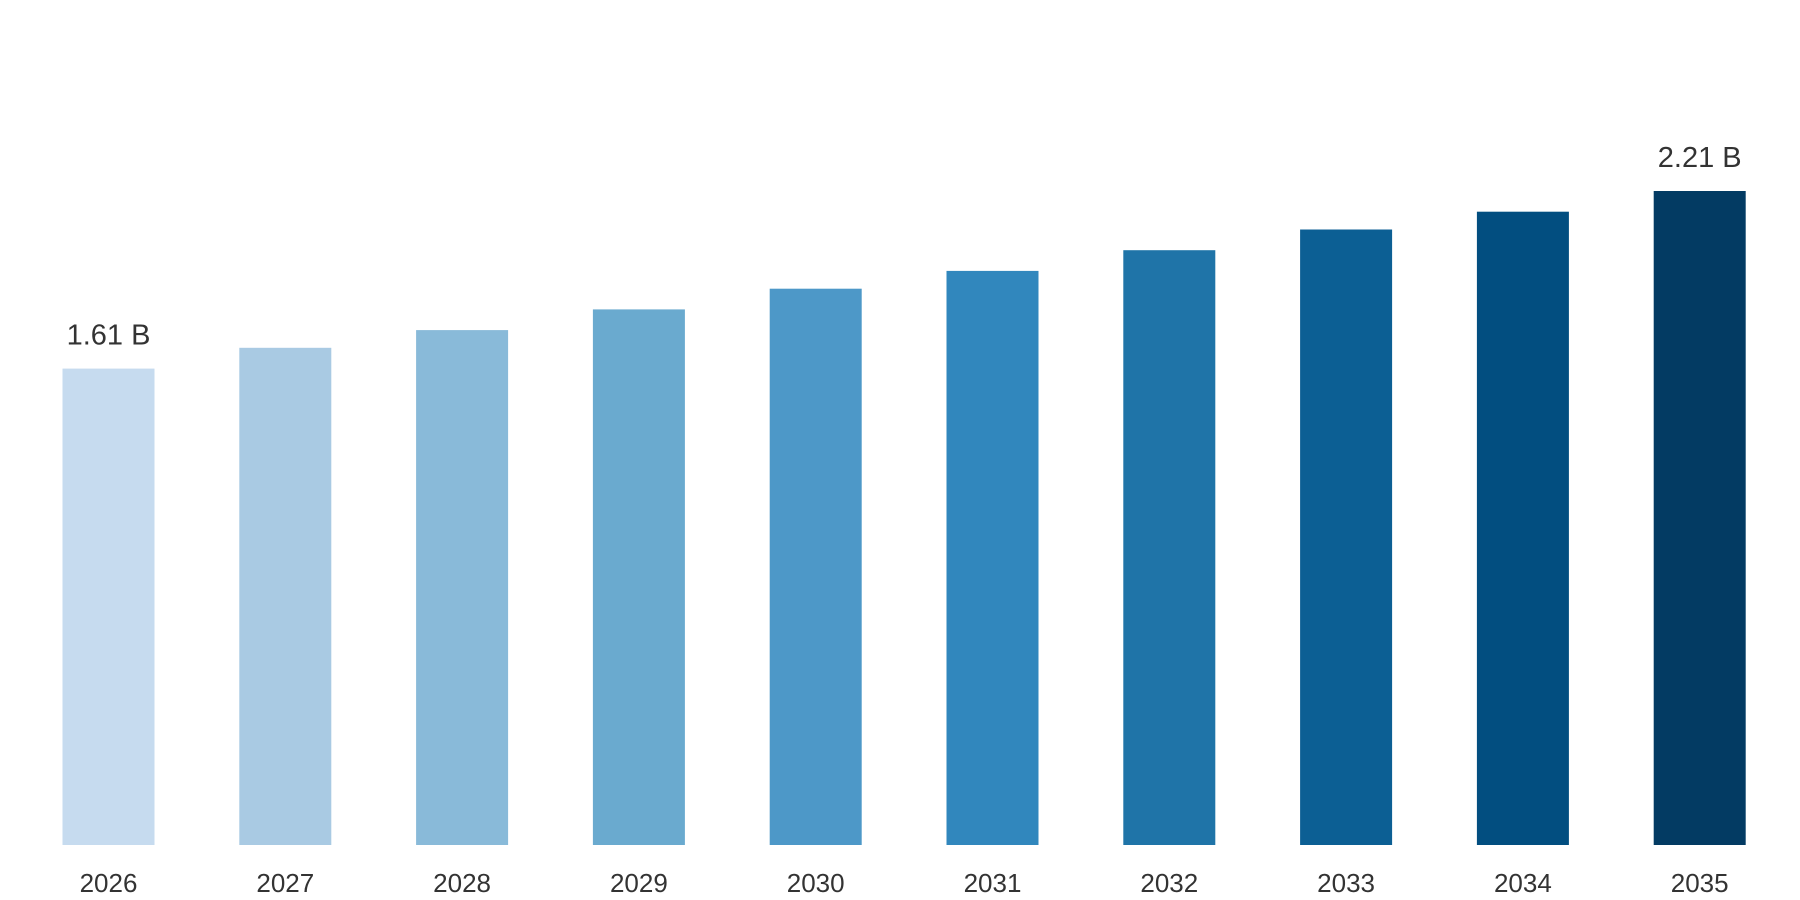  I want to click on x-axis-tick-labels: 2026 2027 2028 2029 2030 2031 2032 2033 2034 2035, so click(904, 883).